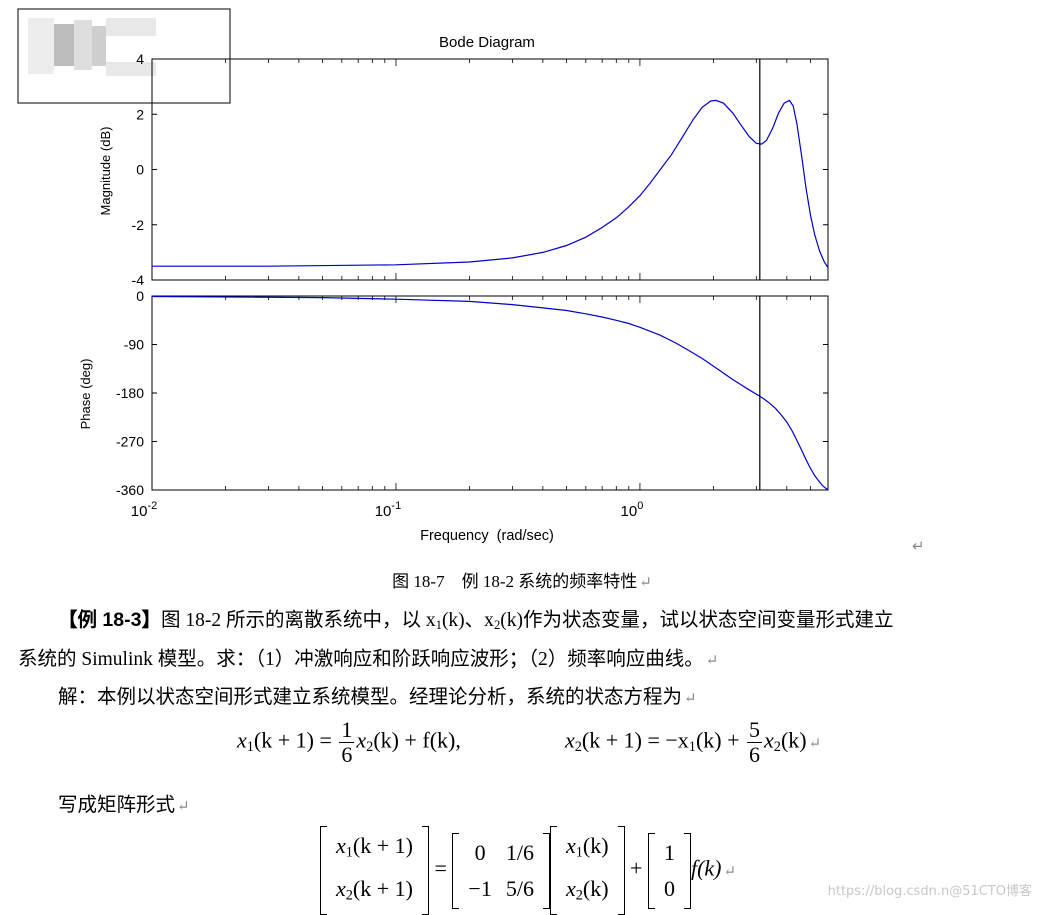 This screenshot has height=915, width=1044. I want to click on watermark: https://blog.csdn.n@51CTO博客, so click(929, 891).